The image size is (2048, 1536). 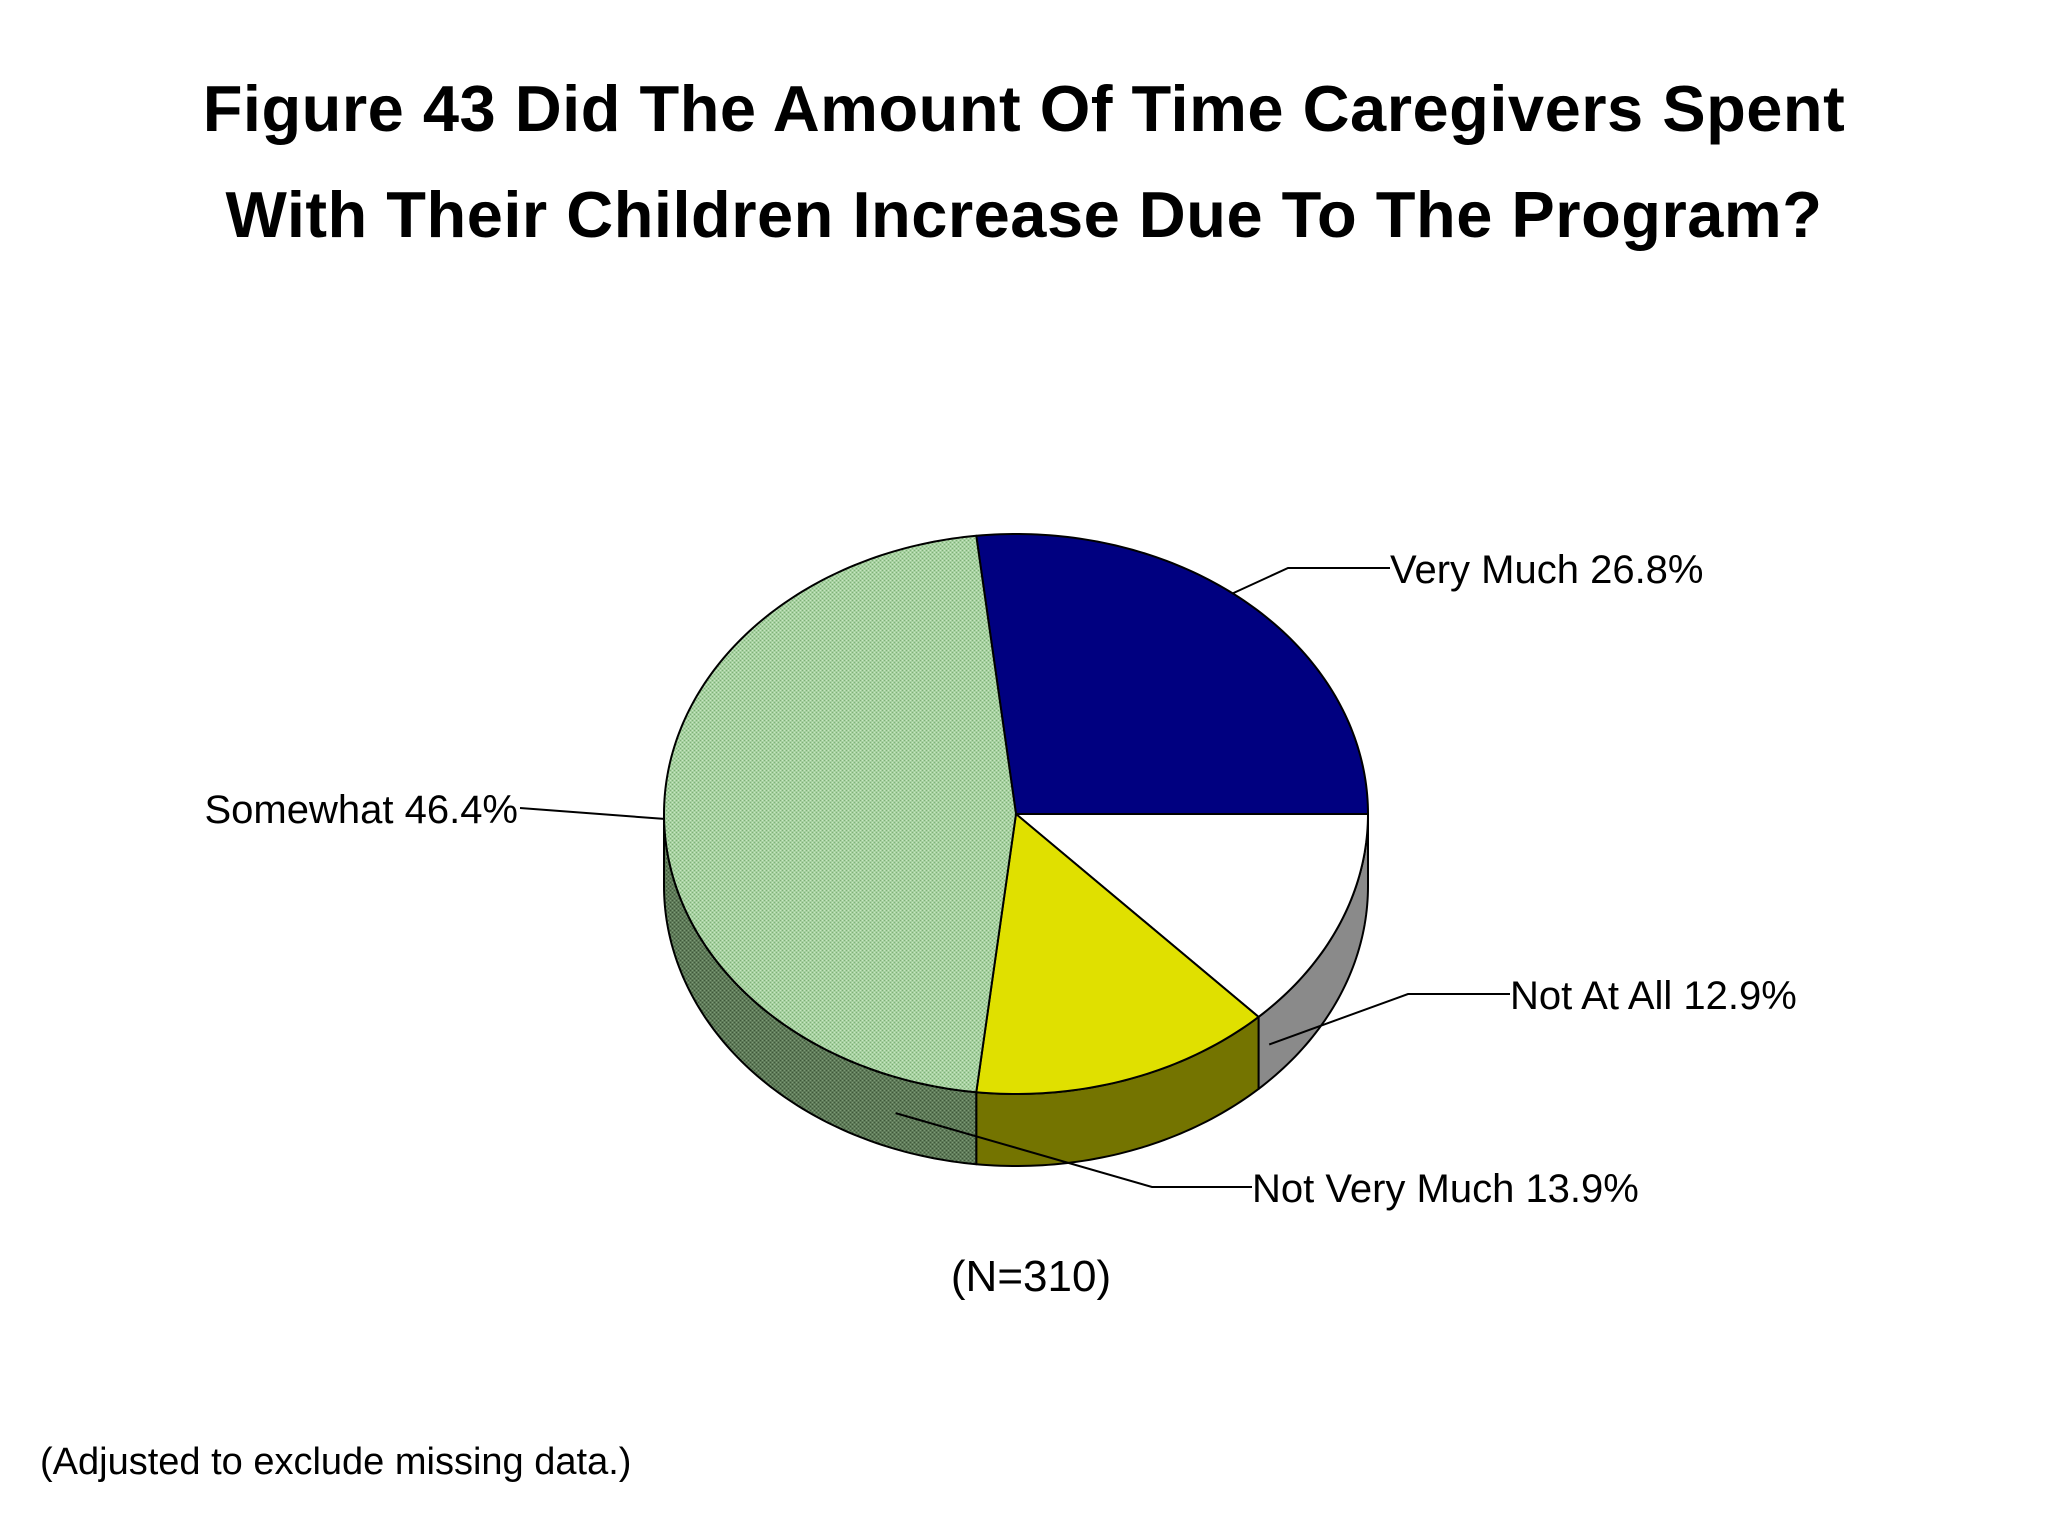 I want to click on leader-line-very-much, so click(x=1311, y=581).